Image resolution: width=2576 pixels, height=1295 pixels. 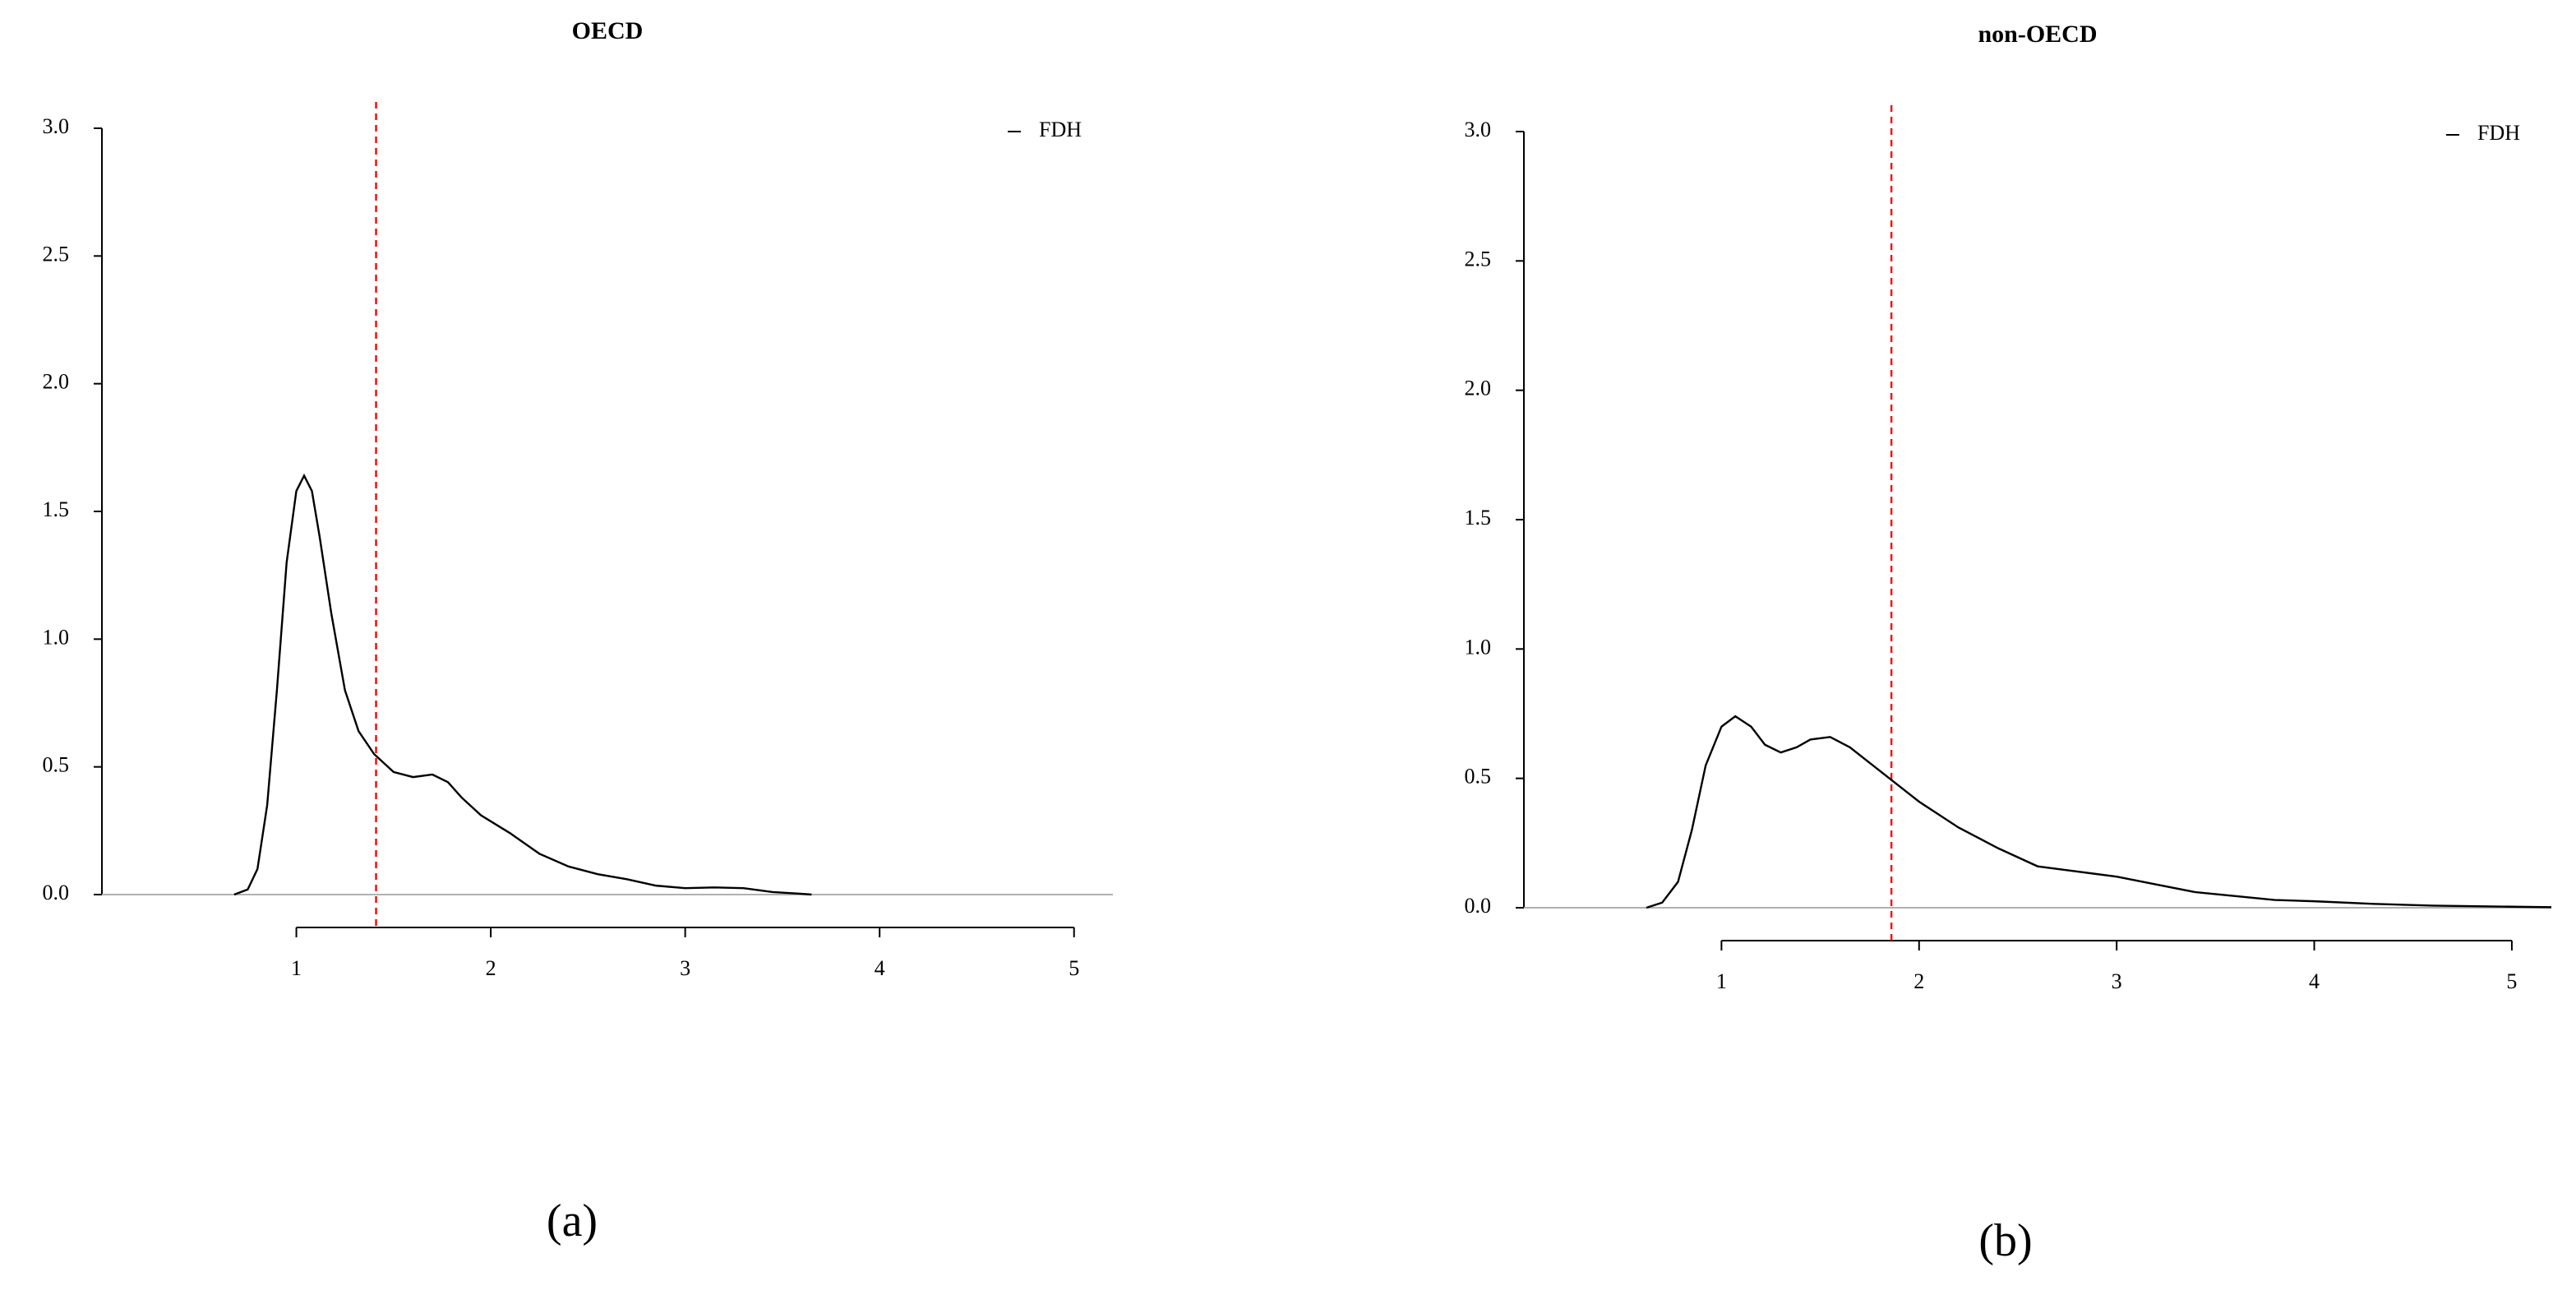 I want to click on chart-title: OECD, so click(x=608, y=30).